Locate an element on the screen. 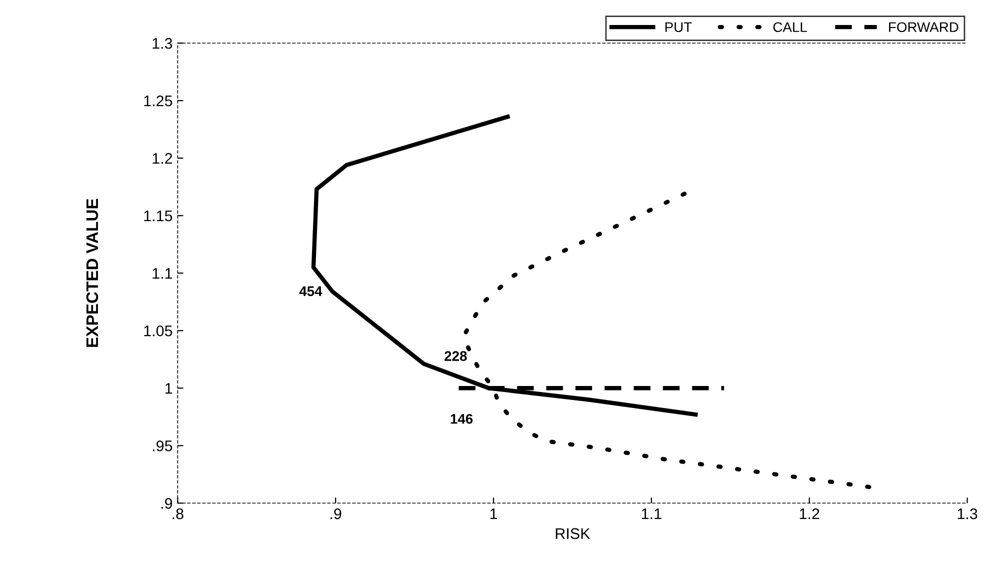 Image resolution: width=987 pixels, height=575 pixels. x-tick-label: 1.3 is located at coordinates (968, 514).